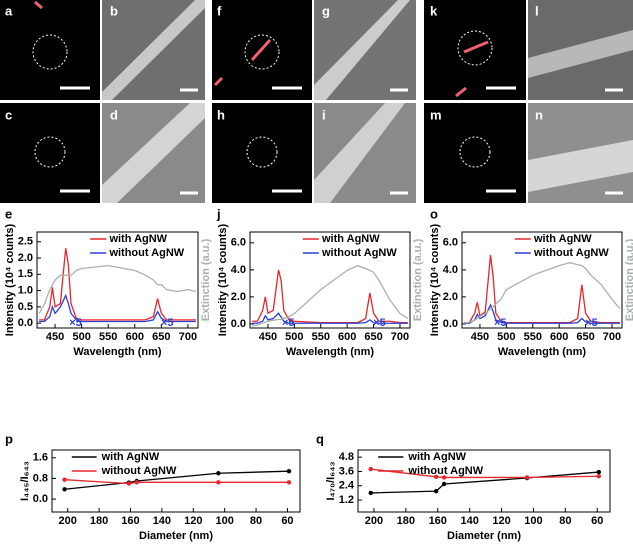 This screenshot has width=633, height=550. What do you see at coordinates (469, 521) in the screenshot?
I see `x-tick-label: 140` at bounding box center [469, 521].